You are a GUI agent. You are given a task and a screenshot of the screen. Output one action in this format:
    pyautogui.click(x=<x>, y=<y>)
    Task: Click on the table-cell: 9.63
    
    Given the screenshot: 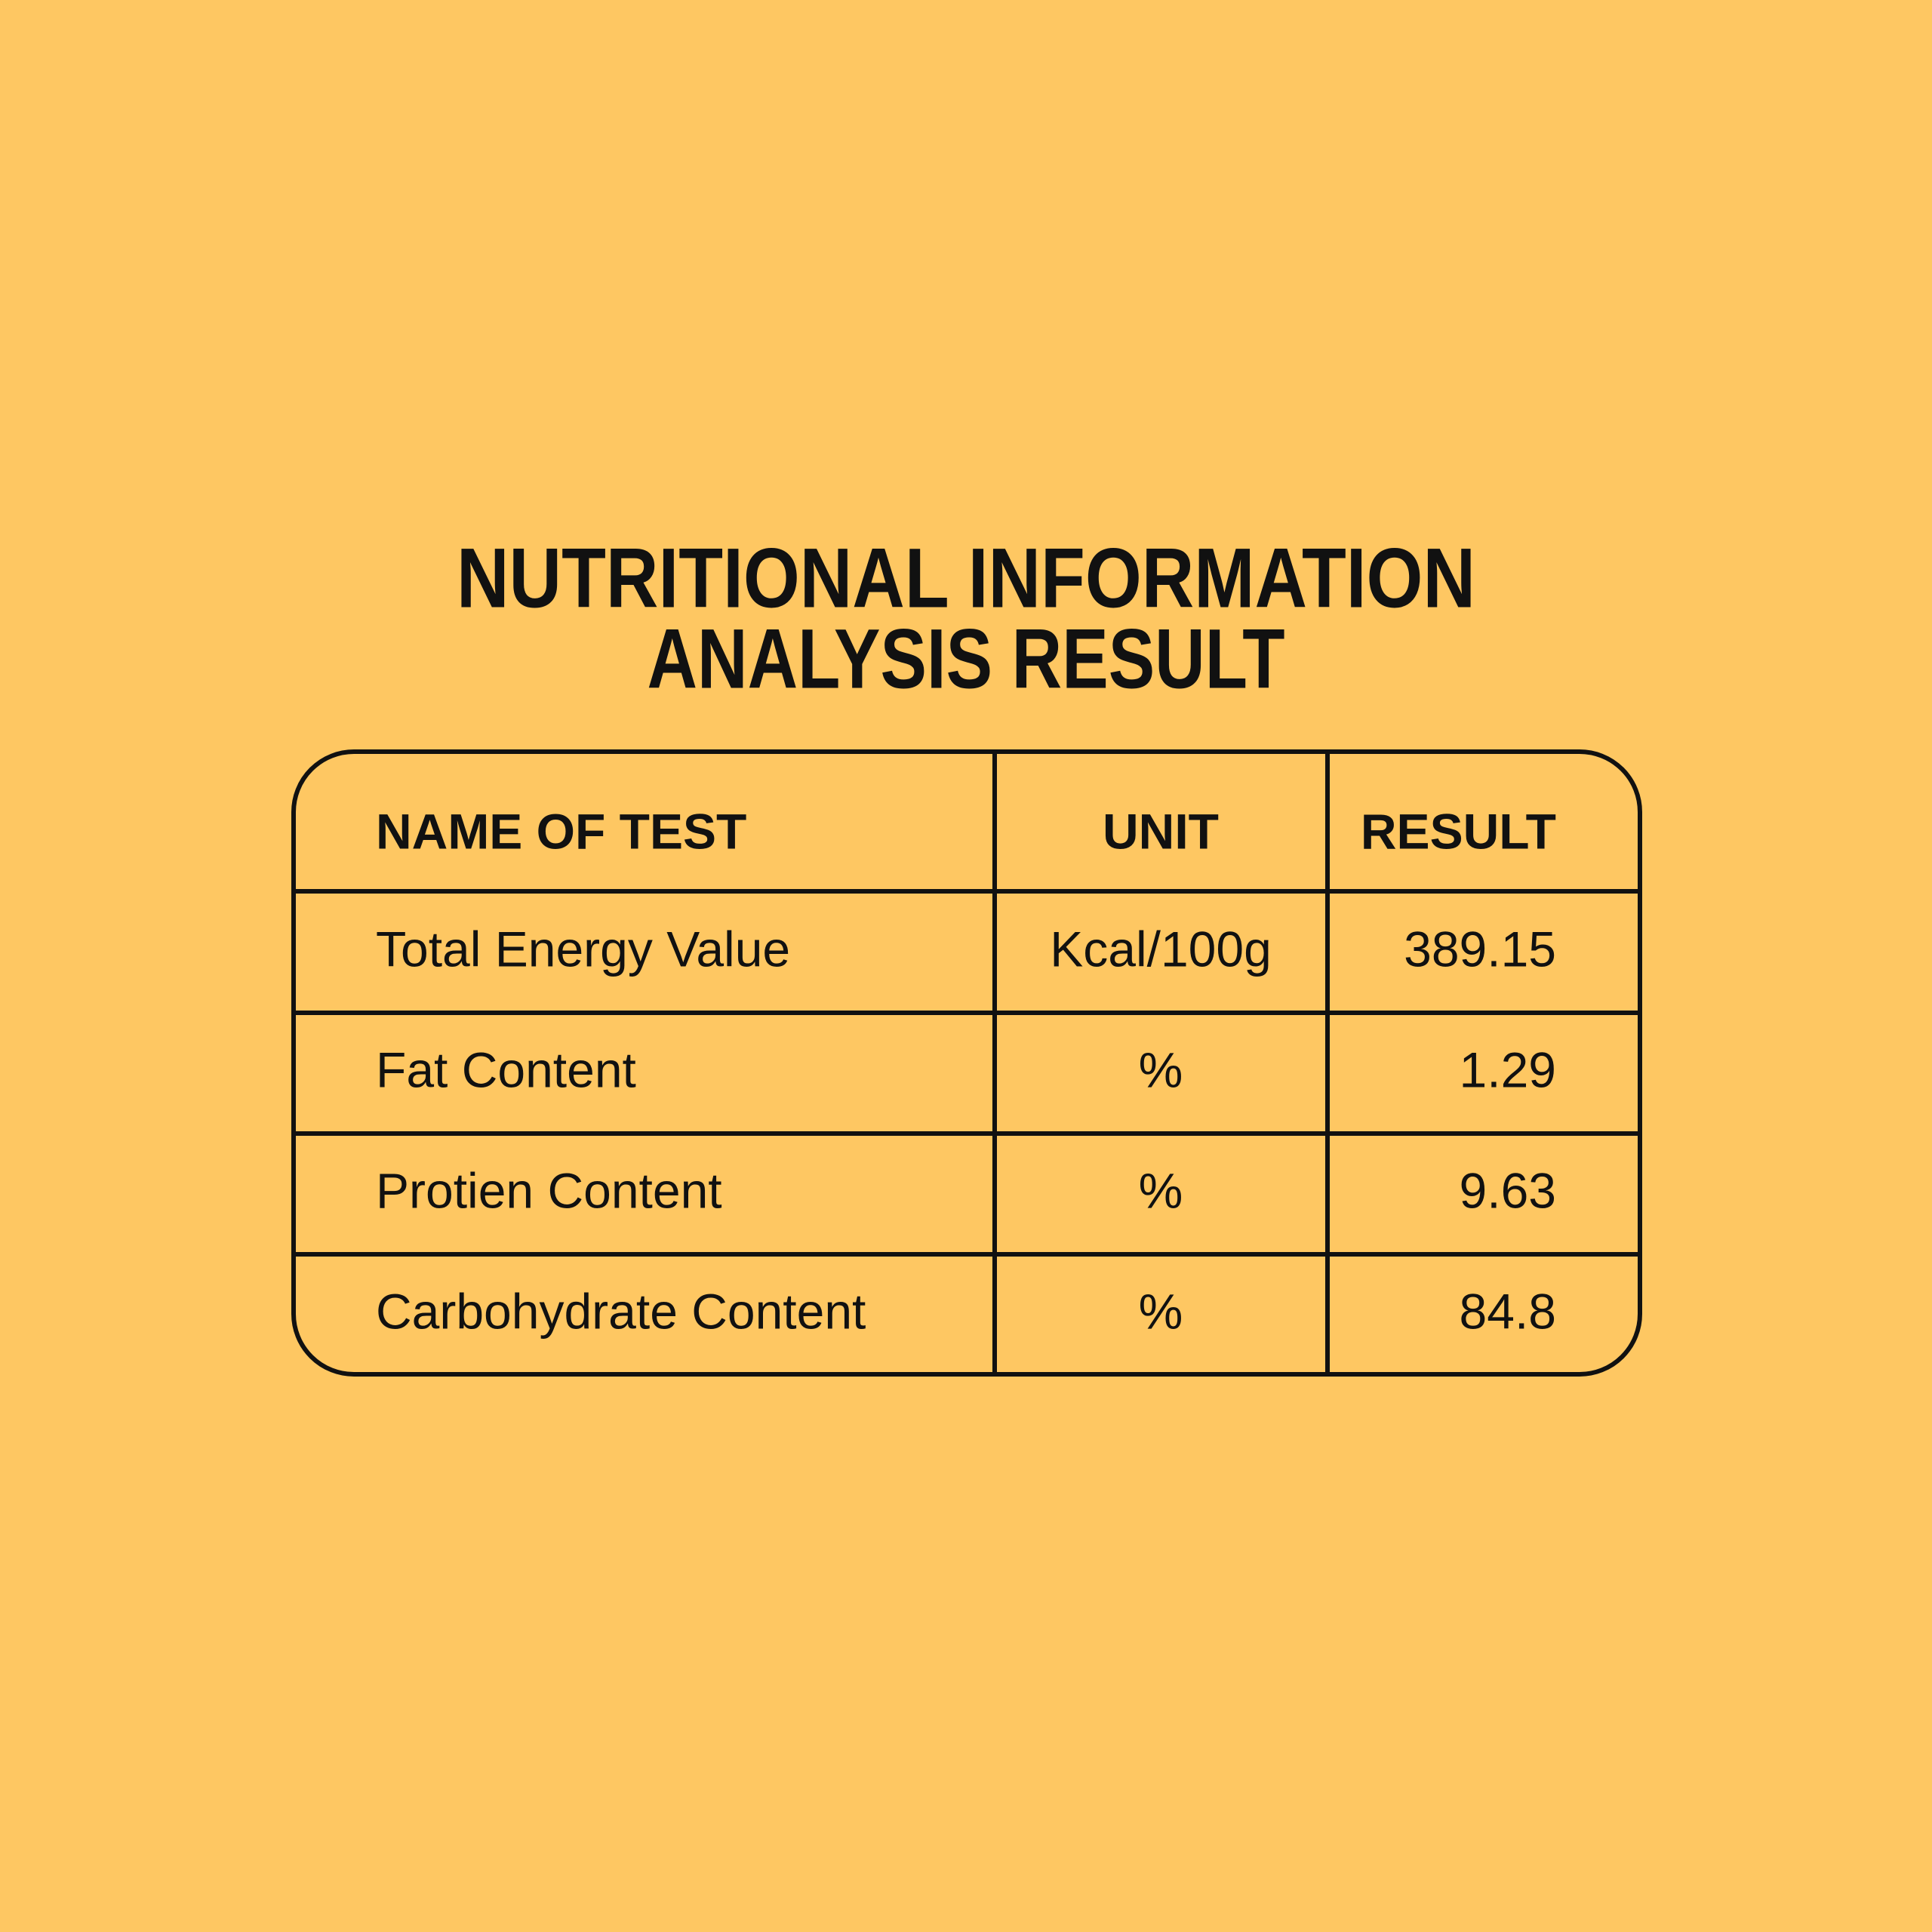 What is the action you would take?
    pyautogui.click(x=1508, y=1190)
    